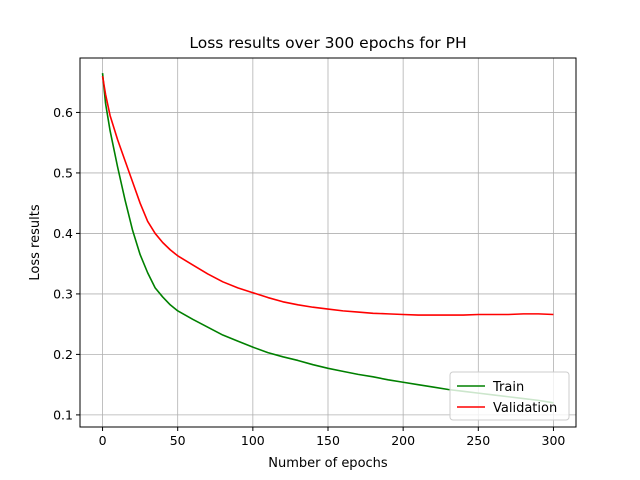 Image resolution: width=640 pixels, height=480 pixels. Describe the element at coordinates (63, 414) in the screenshot. I see `y-tick-label: 0.1` at that location.